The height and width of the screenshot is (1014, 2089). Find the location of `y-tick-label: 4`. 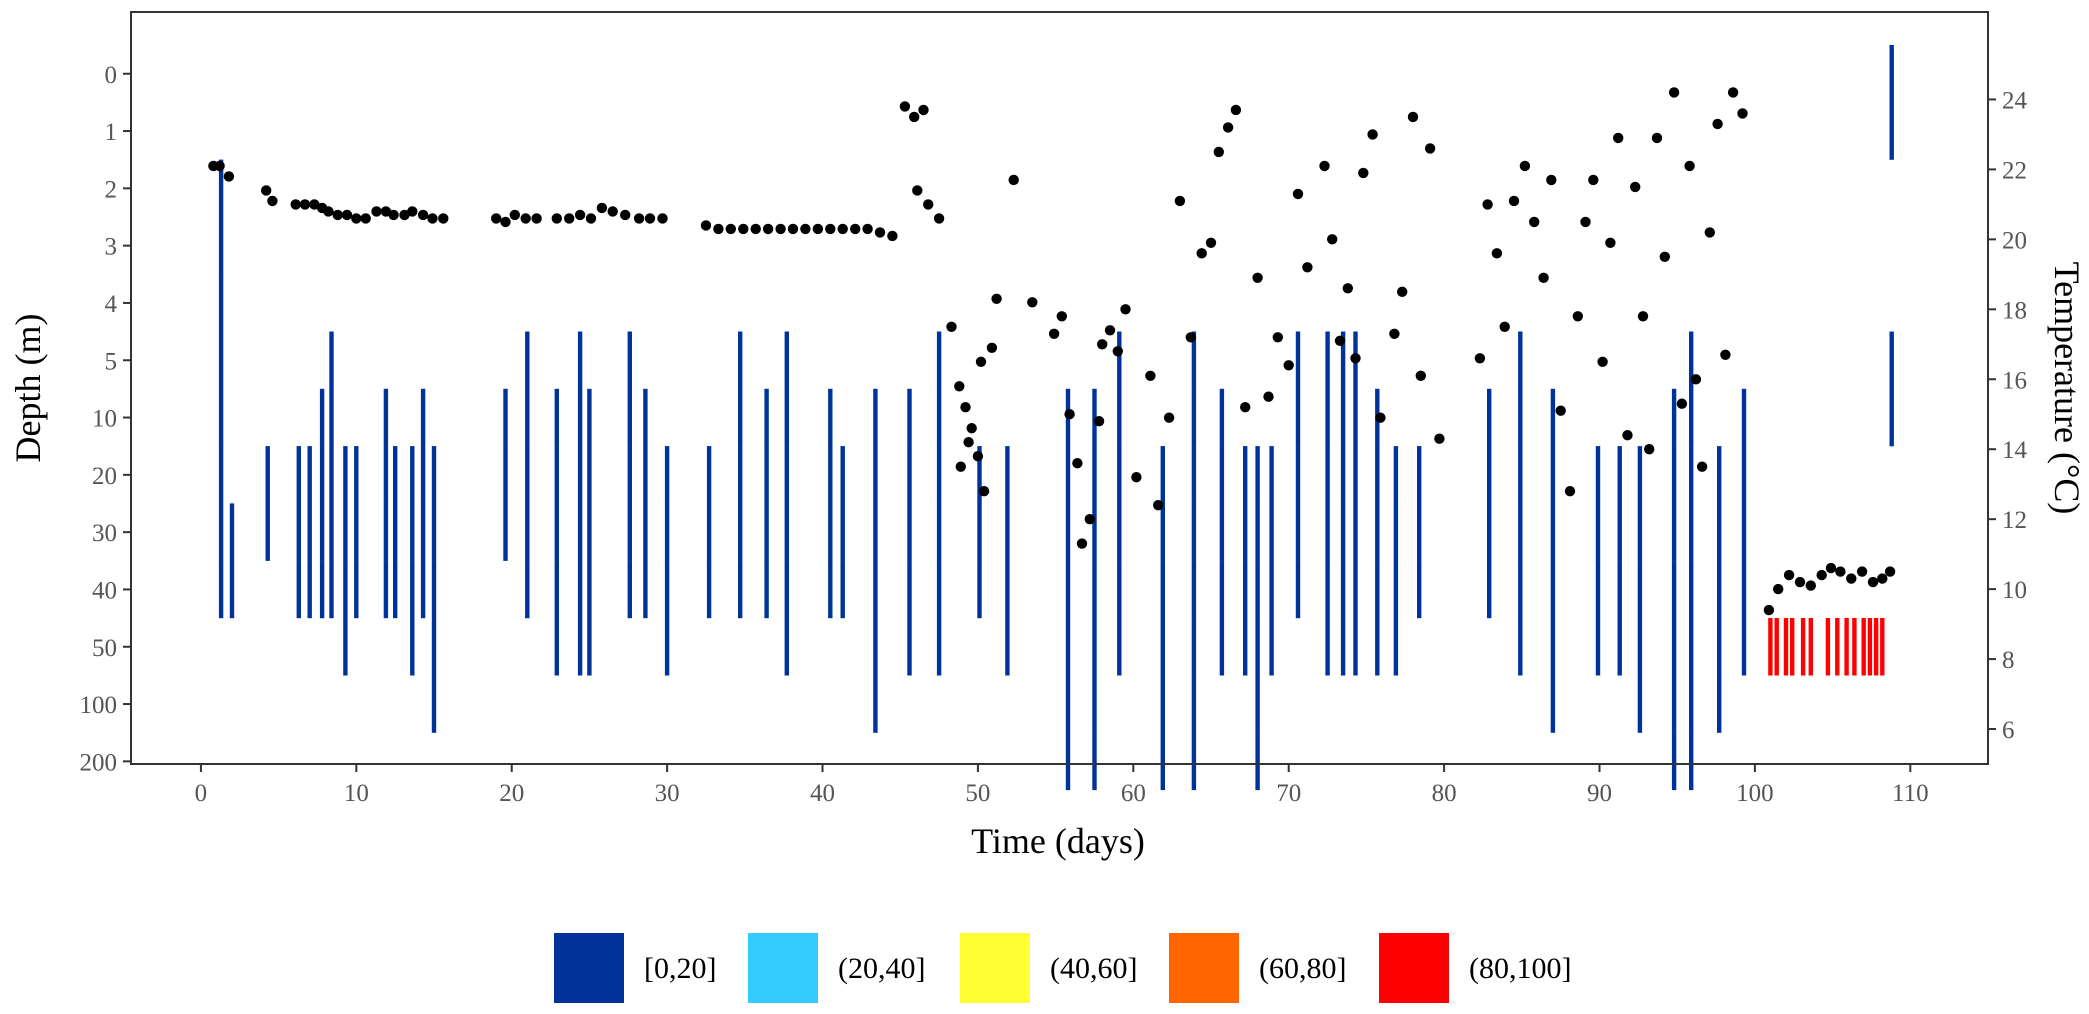

y-tick-label: 4 is located at coordinates (111, 304).